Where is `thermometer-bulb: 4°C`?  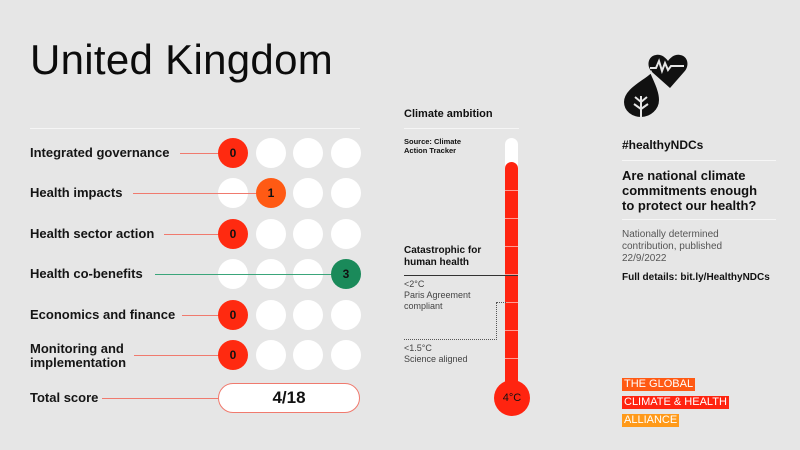 thermometer-bulb: 4°C is located at coordinates (512, 398).